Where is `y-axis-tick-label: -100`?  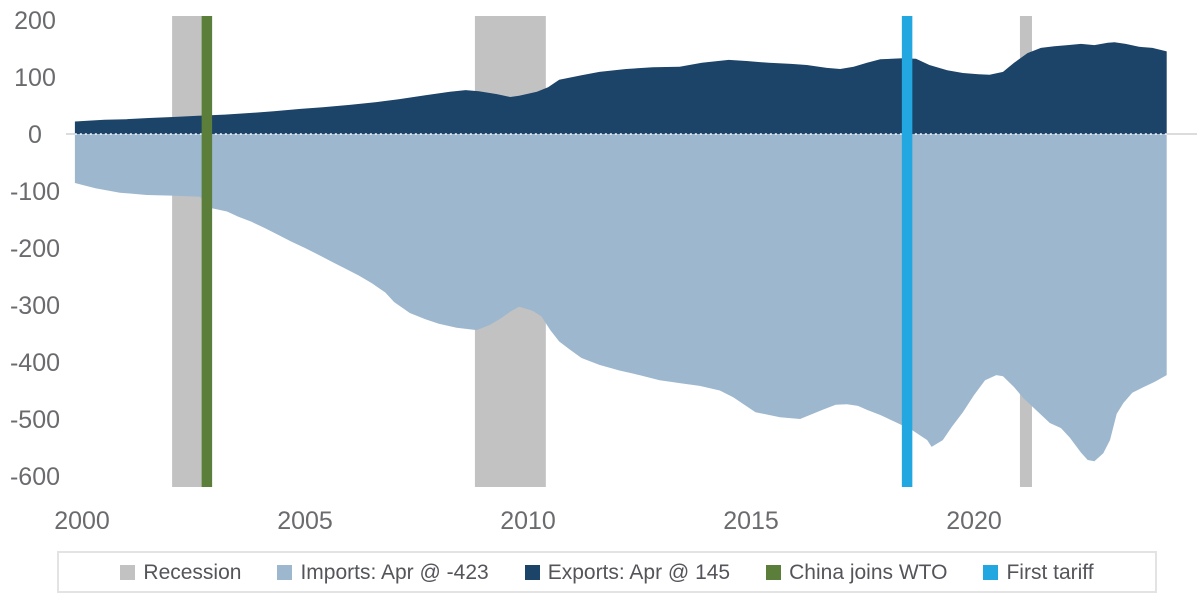 y-axis-tick-label: -100 is located at coordinates (35, 192).